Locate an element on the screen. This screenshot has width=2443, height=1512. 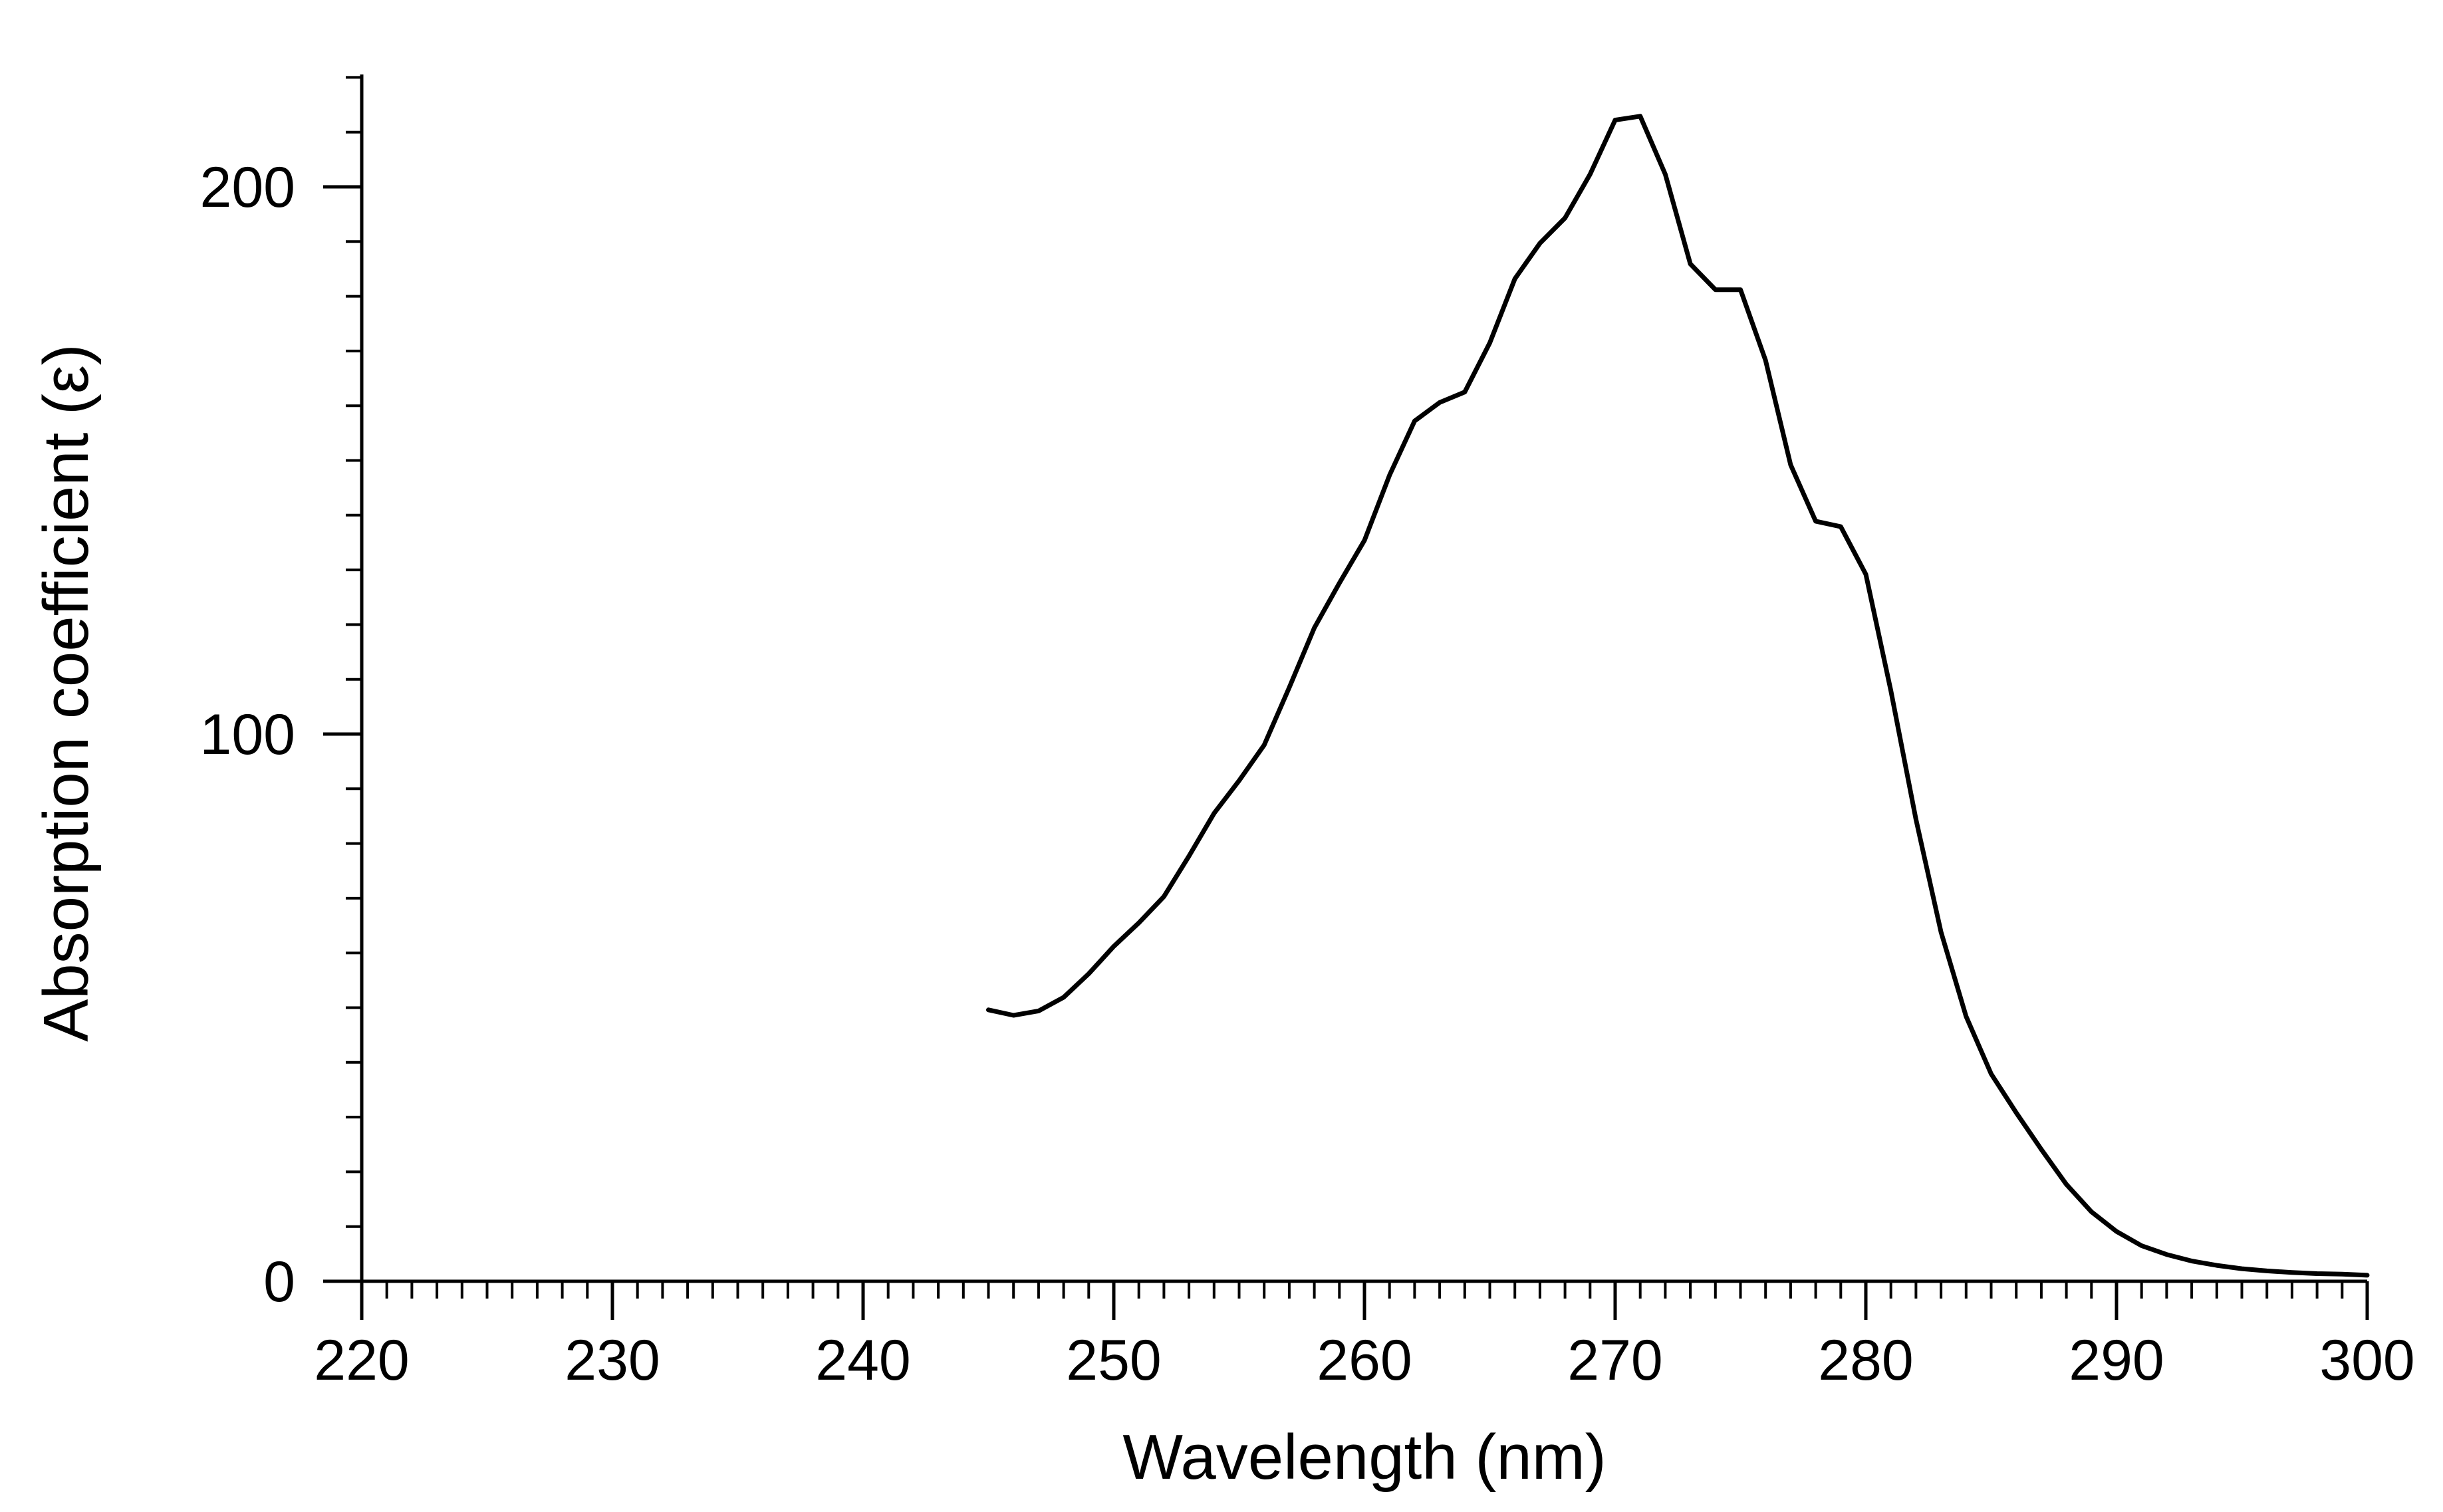
x-tick-label: 270 is located at coordinates (1615, 1360).